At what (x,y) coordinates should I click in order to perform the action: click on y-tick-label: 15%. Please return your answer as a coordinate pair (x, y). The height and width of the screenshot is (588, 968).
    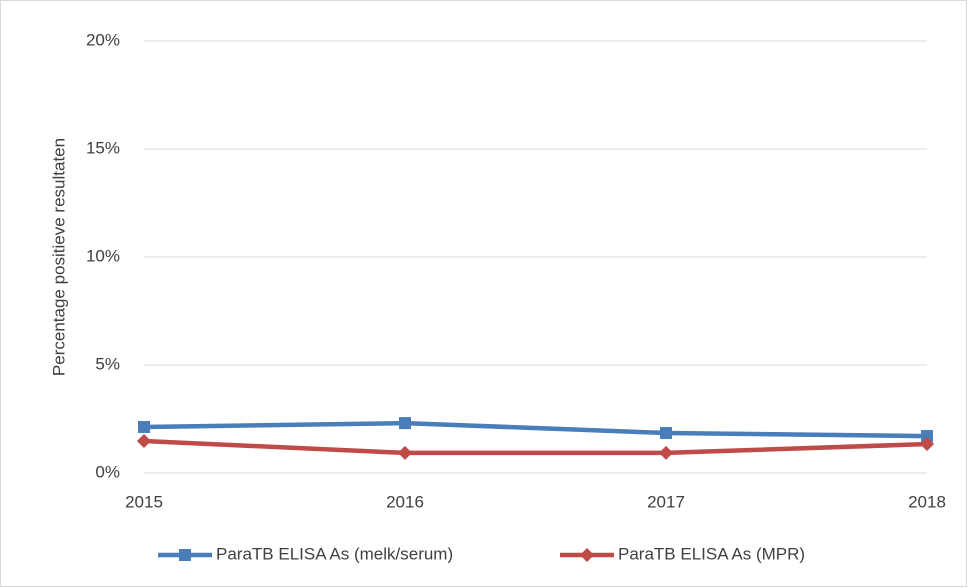
    Looking at the image, I should click on (103, 147).